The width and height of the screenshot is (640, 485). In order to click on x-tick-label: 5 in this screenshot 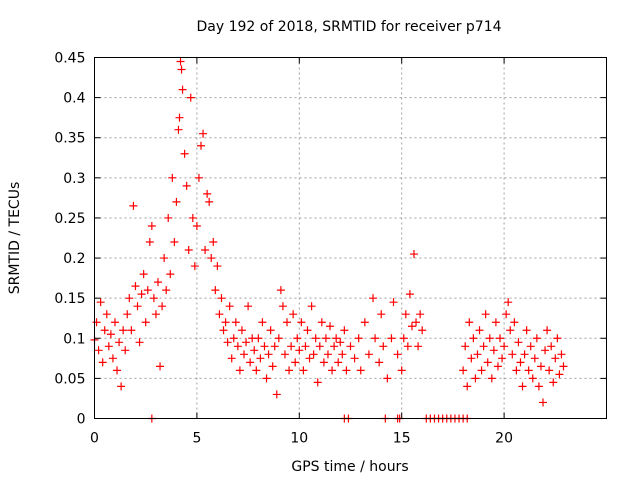, I will do `click(196, 439)`.